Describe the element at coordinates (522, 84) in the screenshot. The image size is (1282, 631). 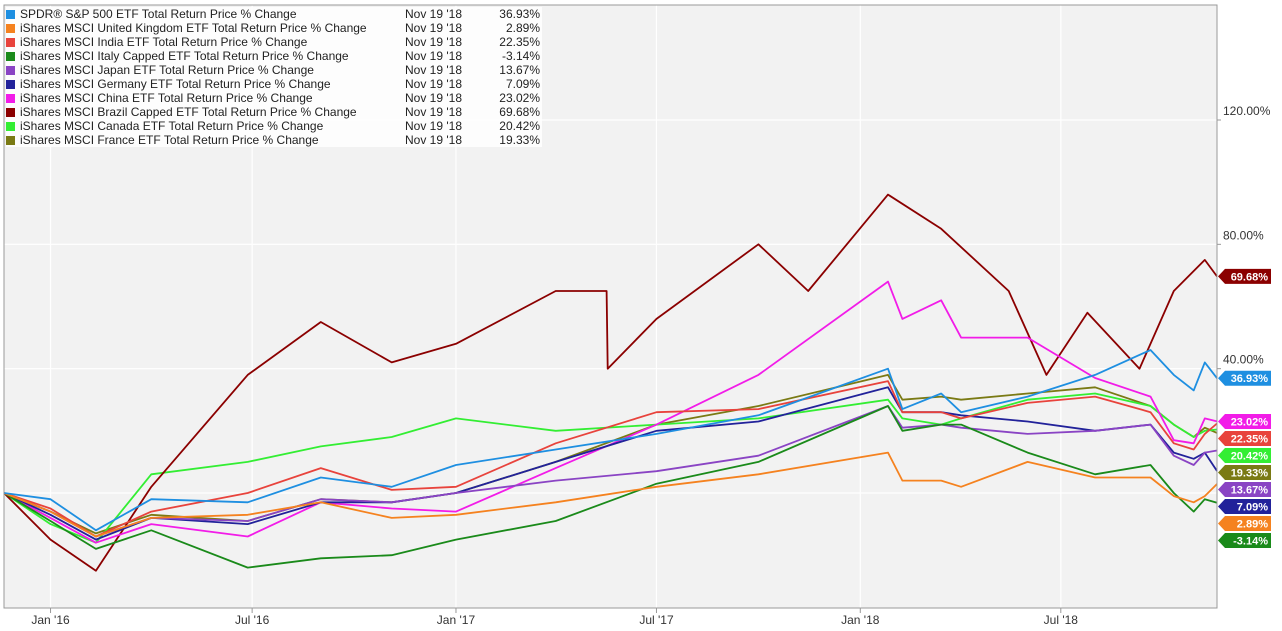
I see `legend-value: 7.09%` at that location.